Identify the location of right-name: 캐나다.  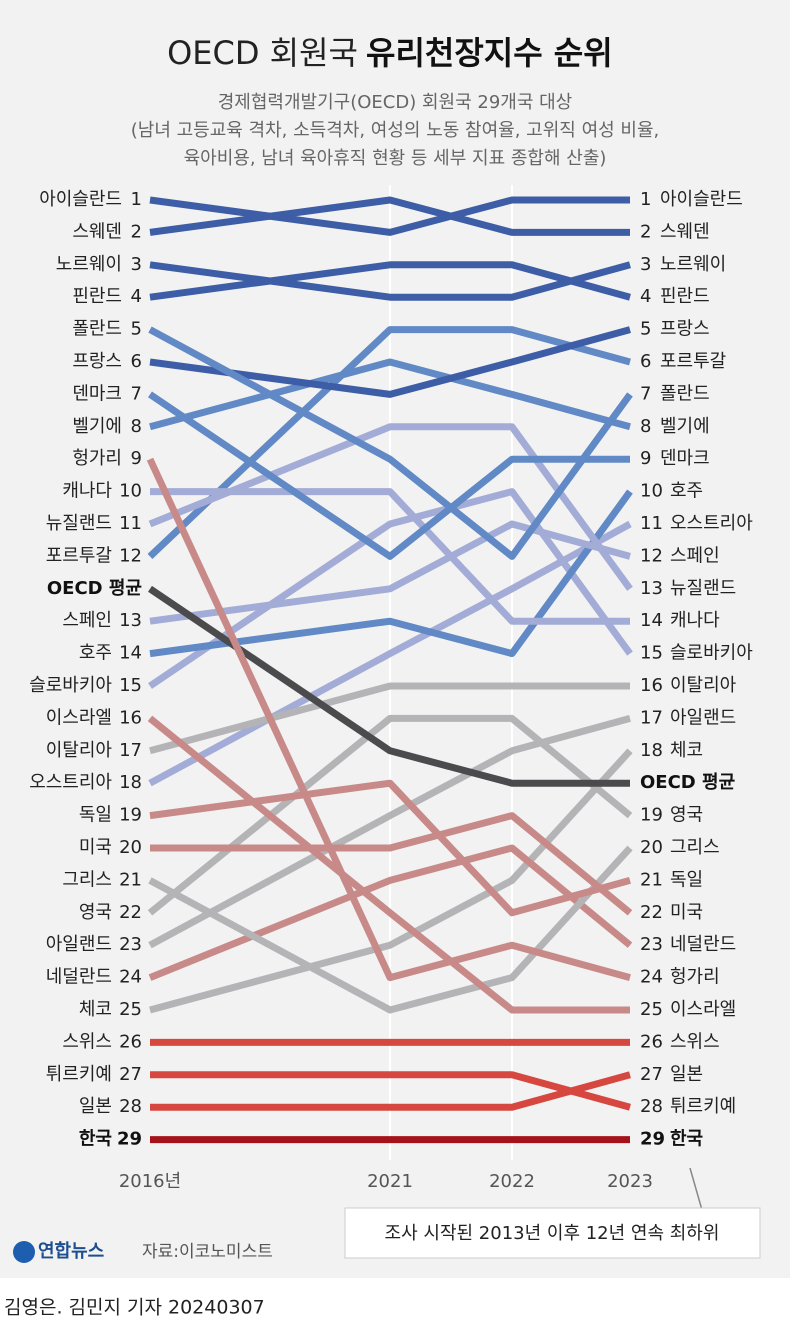
(695, 620).